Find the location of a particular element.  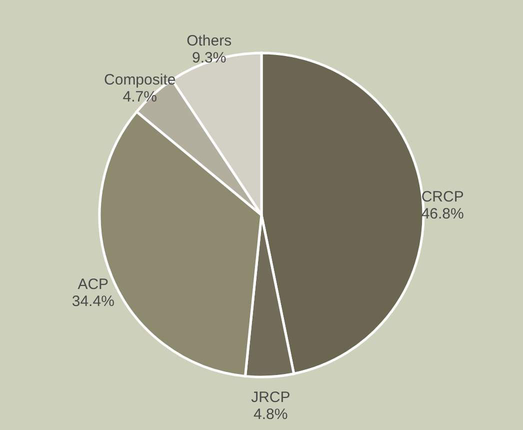

slice-label: ACP is located at coordinates (93, 285).